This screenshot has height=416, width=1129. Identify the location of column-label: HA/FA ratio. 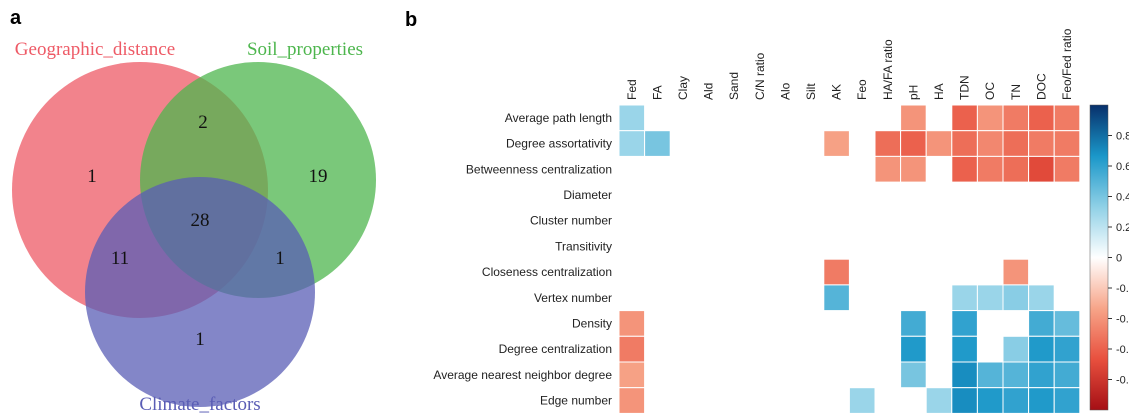
(888, 69).